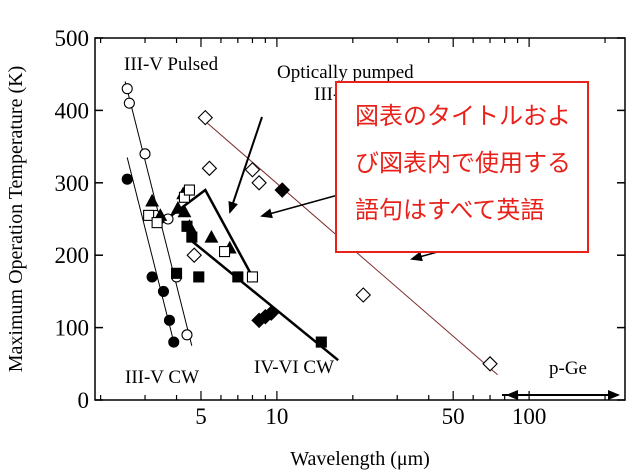  What do you see at coordinates (84, 400) in the screenshot?
I see `y-tick-label: 0` at bounding box center [84, 400].